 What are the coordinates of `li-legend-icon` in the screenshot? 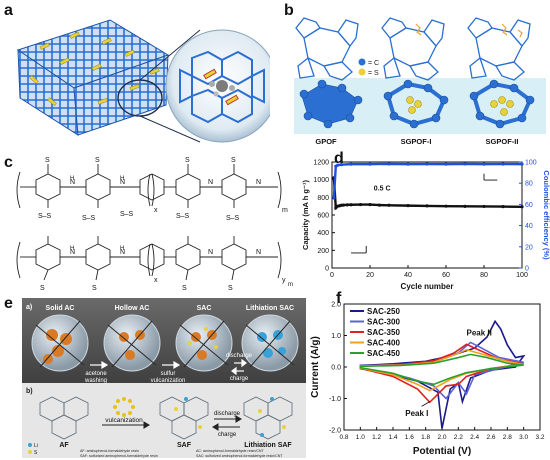 It's located at (30, 445).